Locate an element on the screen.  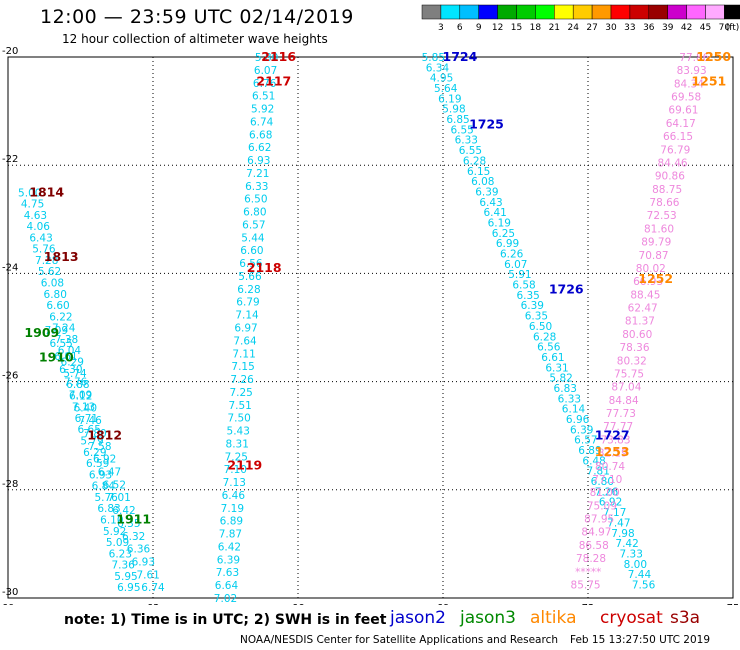
swh-value: 6.22 is located at coordinates (60, 317).